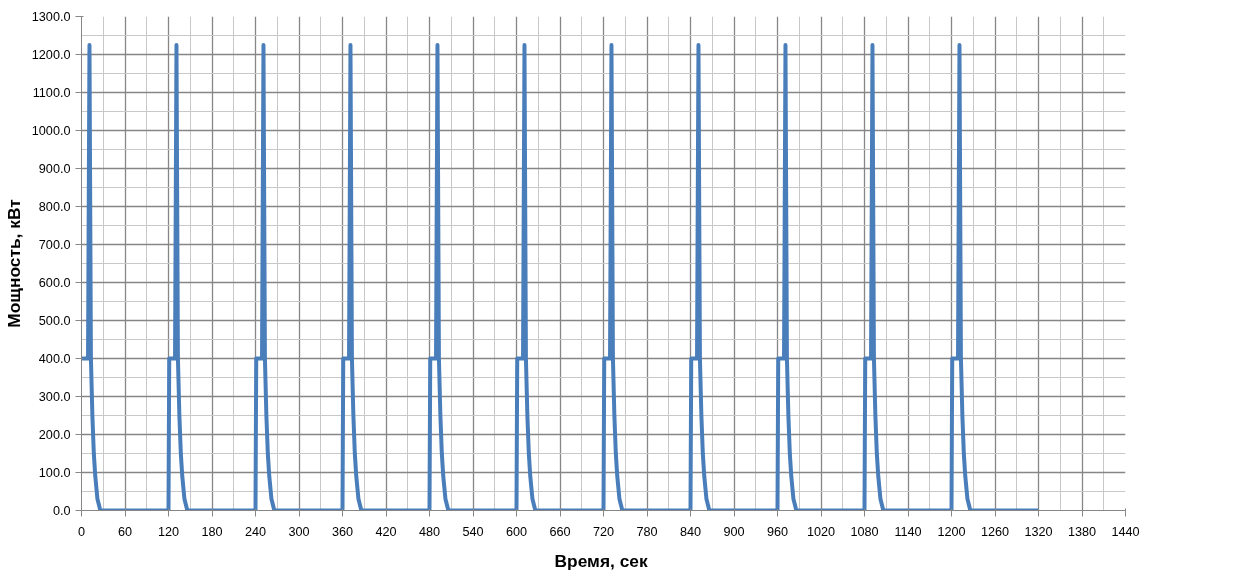 The width and height of the screenshot is (1253, 573). Describe the element at coordinates (734, 531) in the screenshot. I see `x-tick-label: 900` at that location.